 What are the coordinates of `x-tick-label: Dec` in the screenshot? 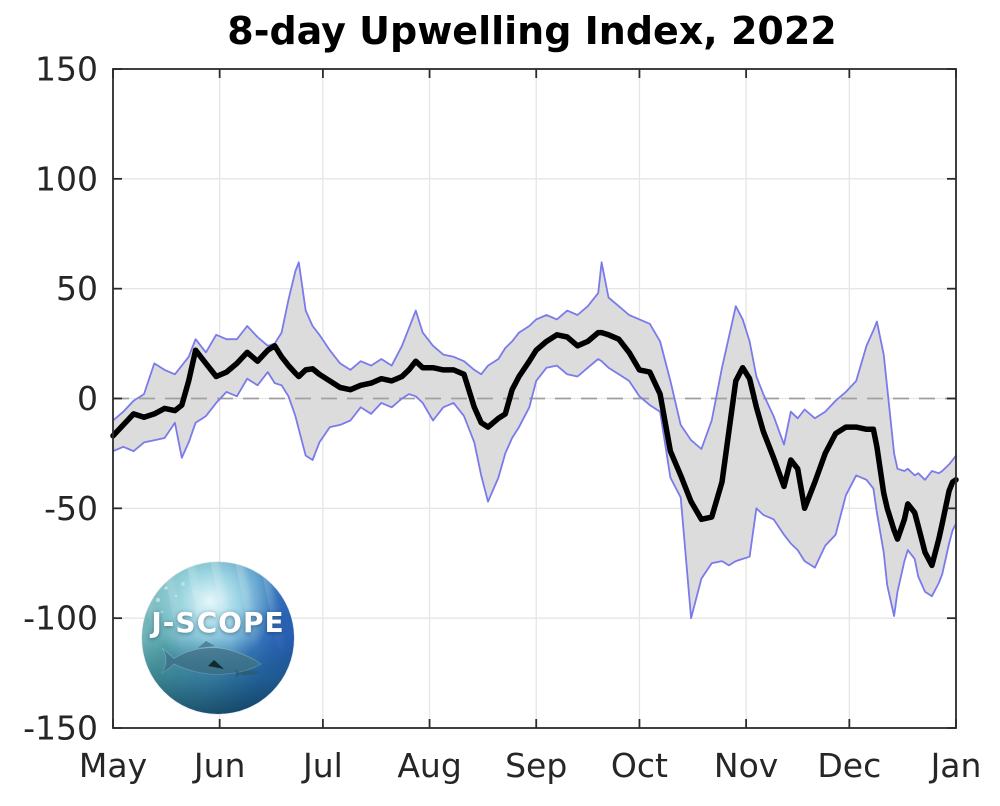 It's located at (849, 765).